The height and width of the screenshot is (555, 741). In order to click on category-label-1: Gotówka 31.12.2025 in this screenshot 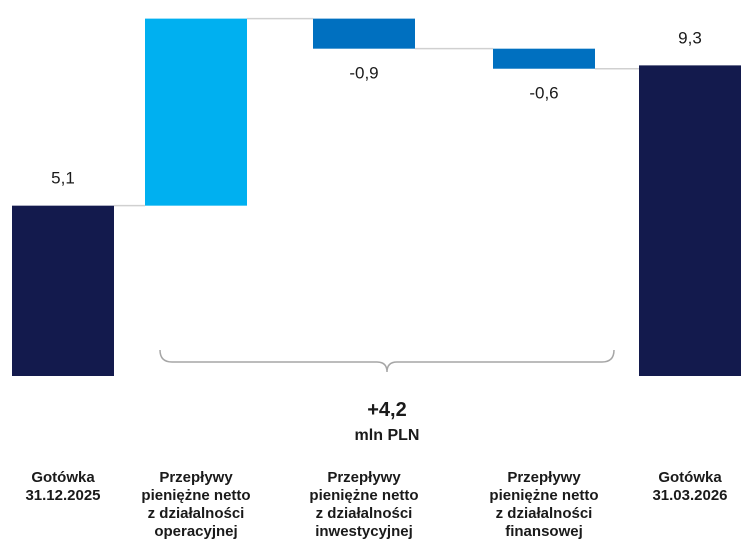, I will do `click(62, 486)`.